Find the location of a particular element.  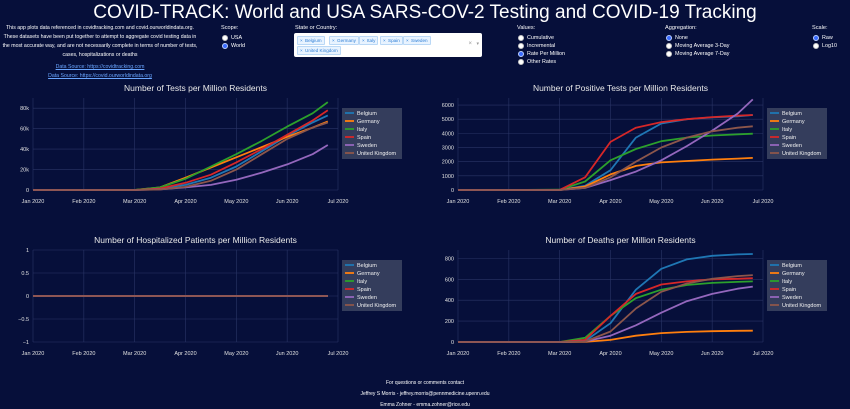

y-tick-label: 400 is located at coordinates (449, 301).